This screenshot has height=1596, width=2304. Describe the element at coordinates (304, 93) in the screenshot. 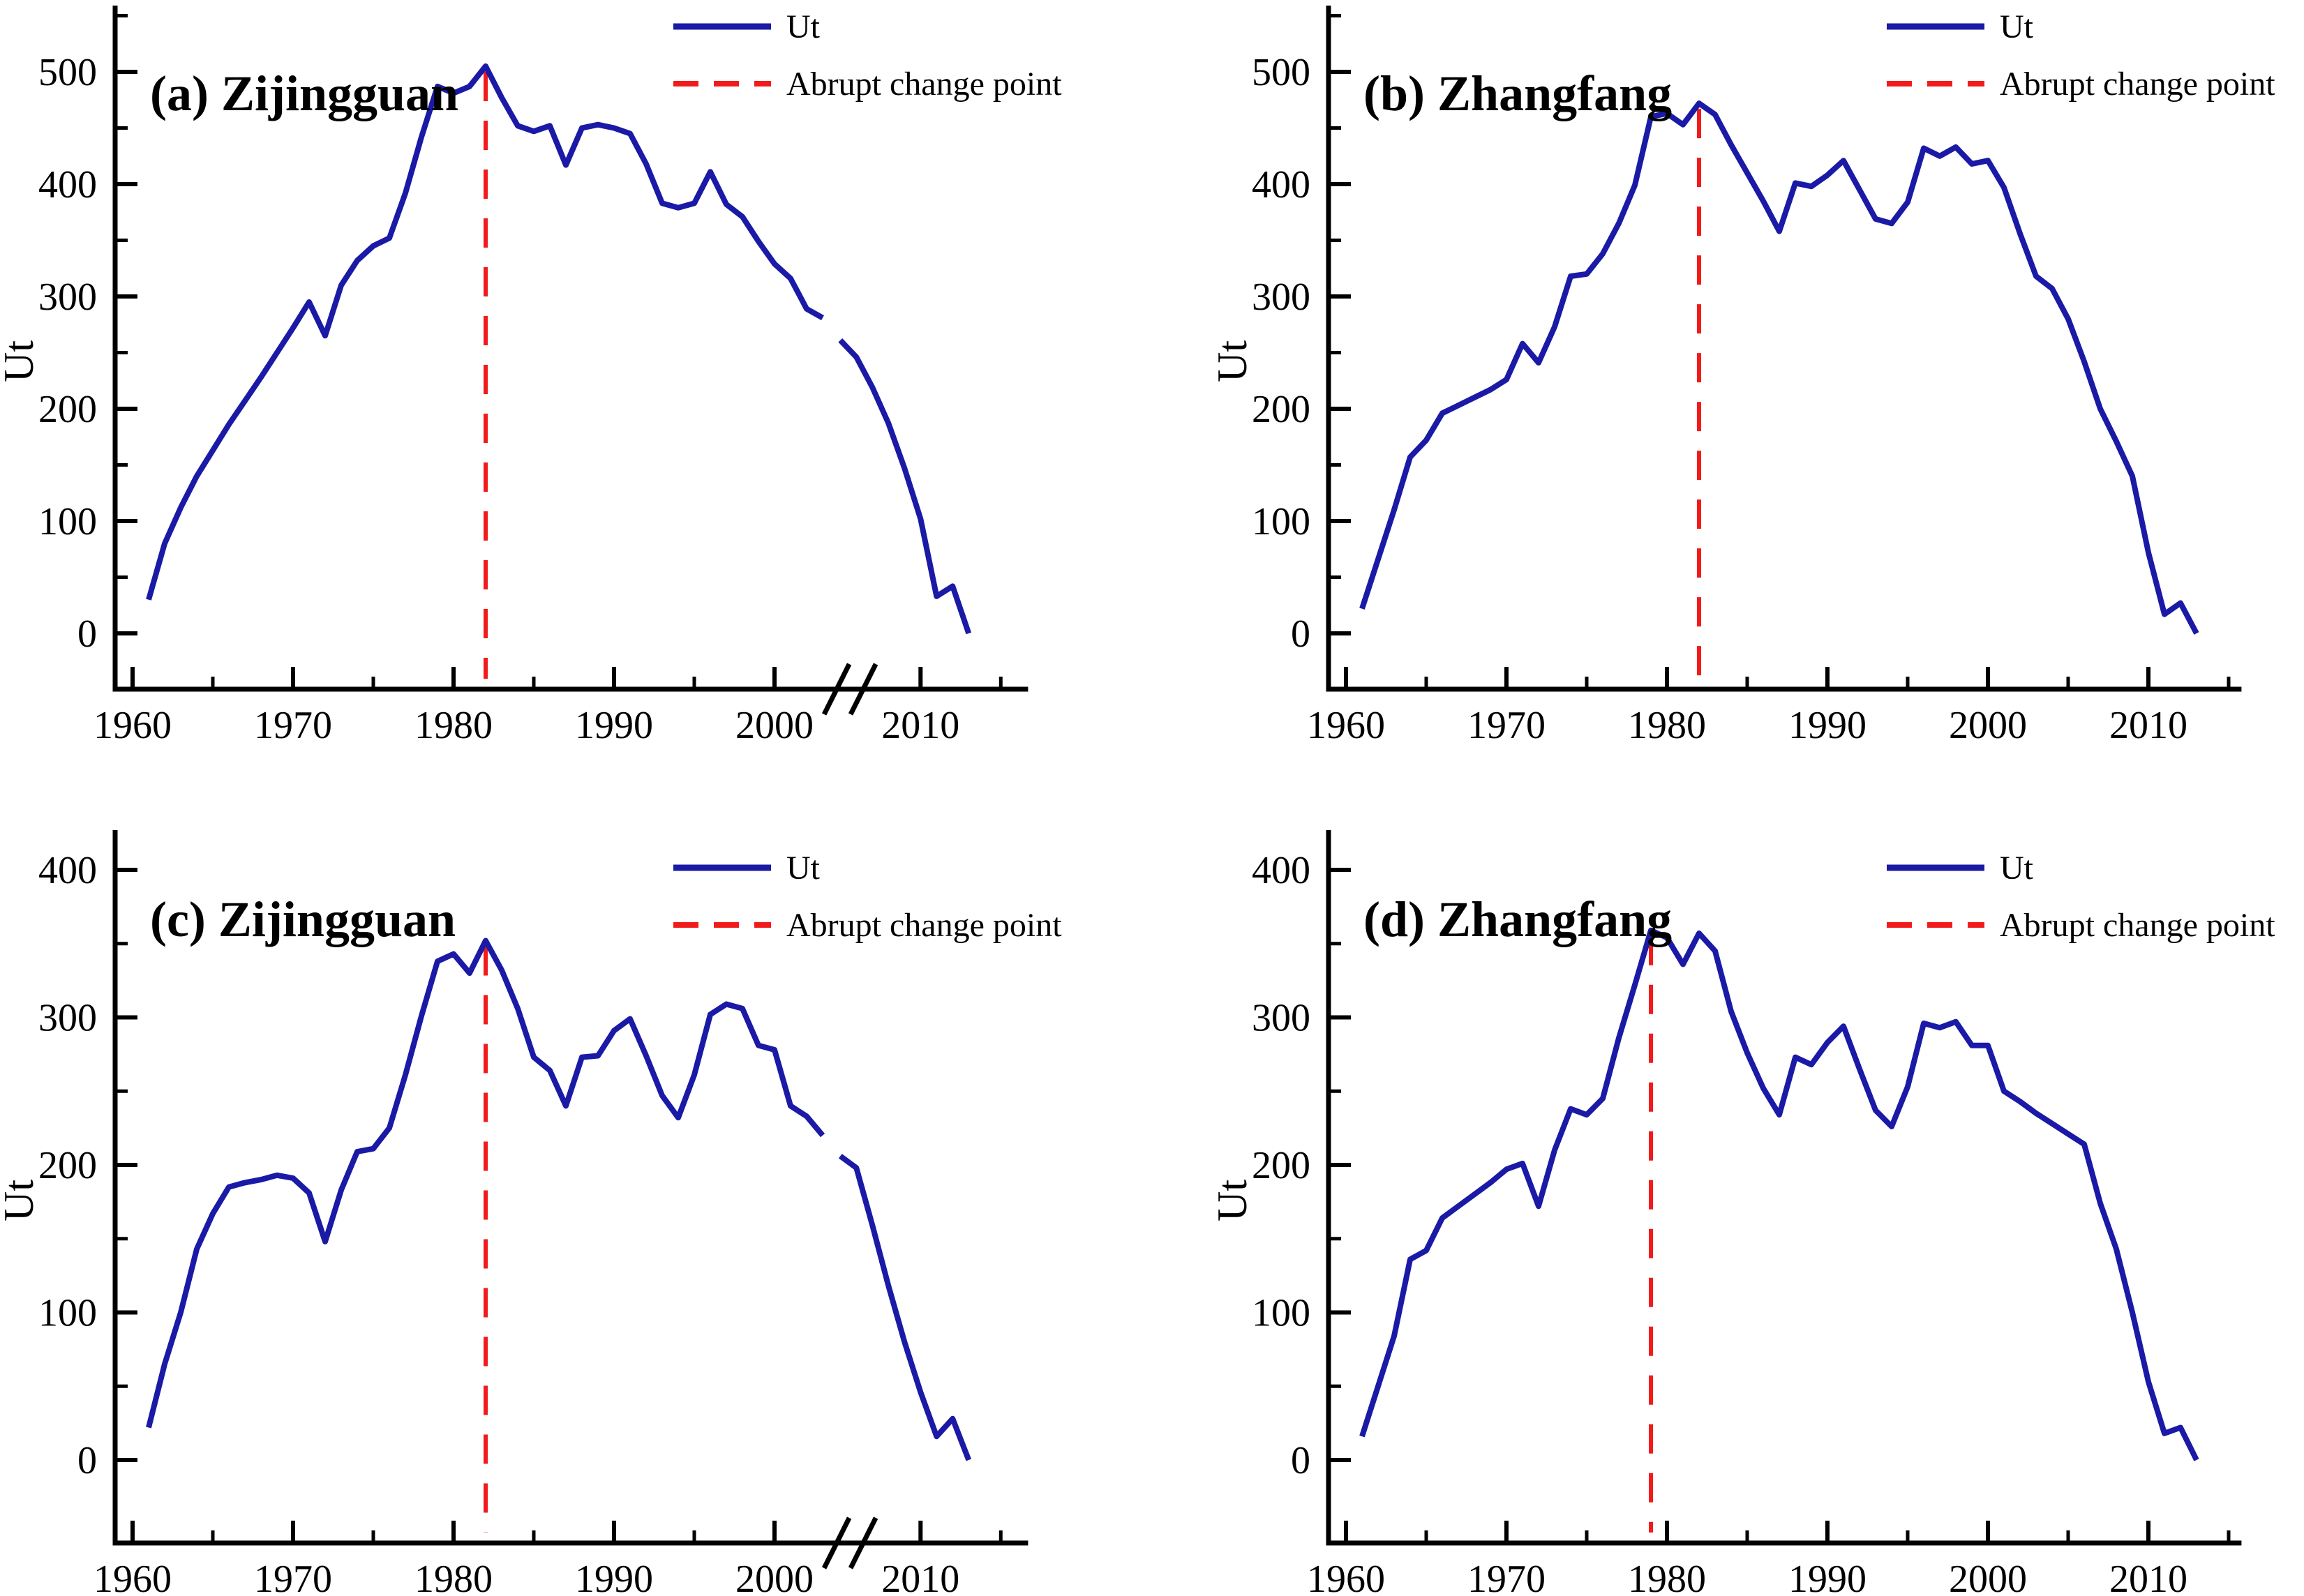

I see `panel-title: (a) Zijingguan` at that location.